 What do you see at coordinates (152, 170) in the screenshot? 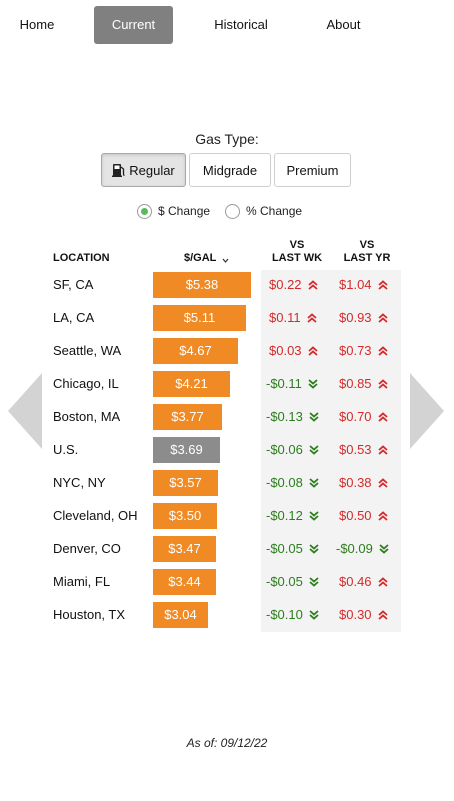
I see `gas-type-regular-label: Regular` at bounding box center [152, 170].